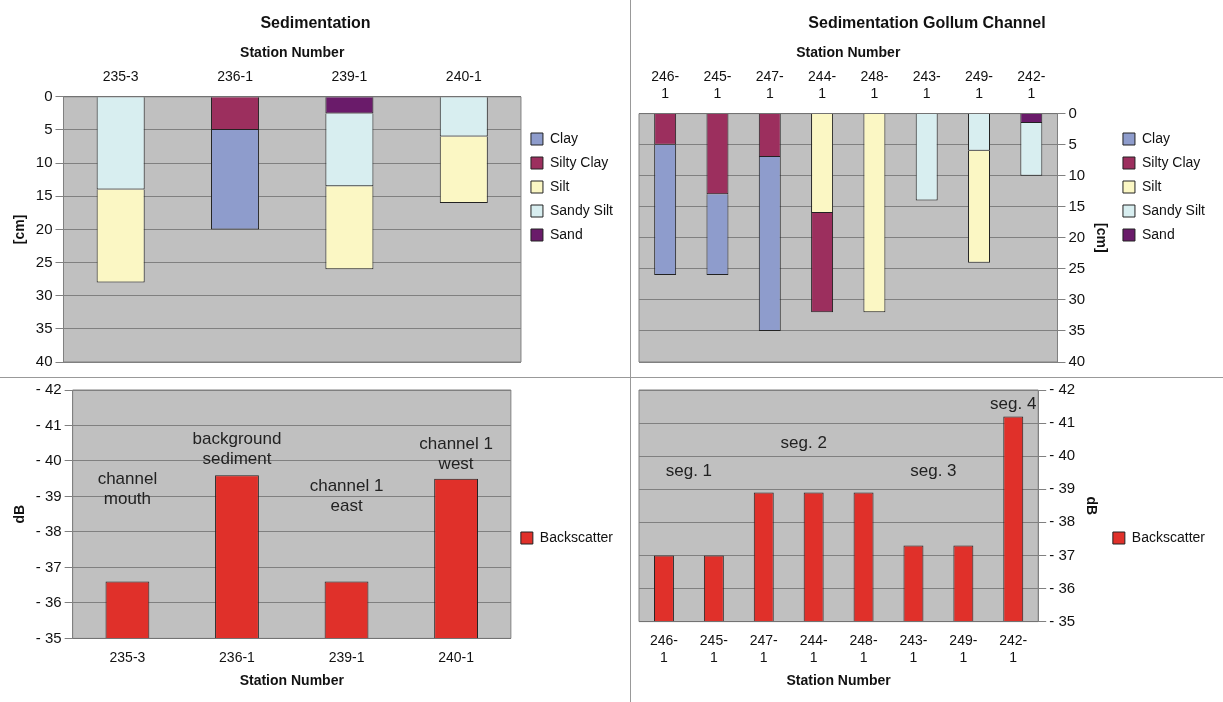 Image resolution: width=1223 pixels, height=702 pixels. Describe the element at coordinates (1013, 403) in the screenshot. I see `annotation: seg. 4` at that location.